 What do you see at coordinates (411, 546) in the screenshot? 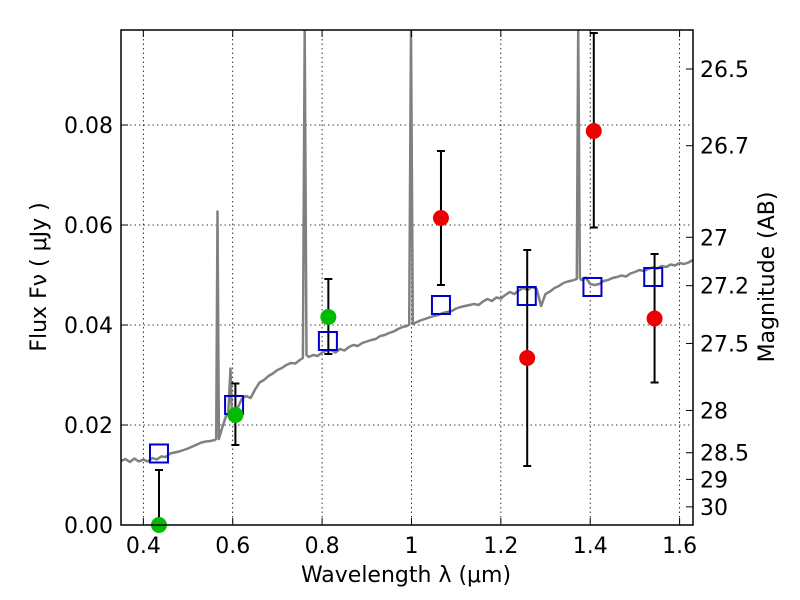
I see `x-tick-label: 1` at bounding box center [411, 546].